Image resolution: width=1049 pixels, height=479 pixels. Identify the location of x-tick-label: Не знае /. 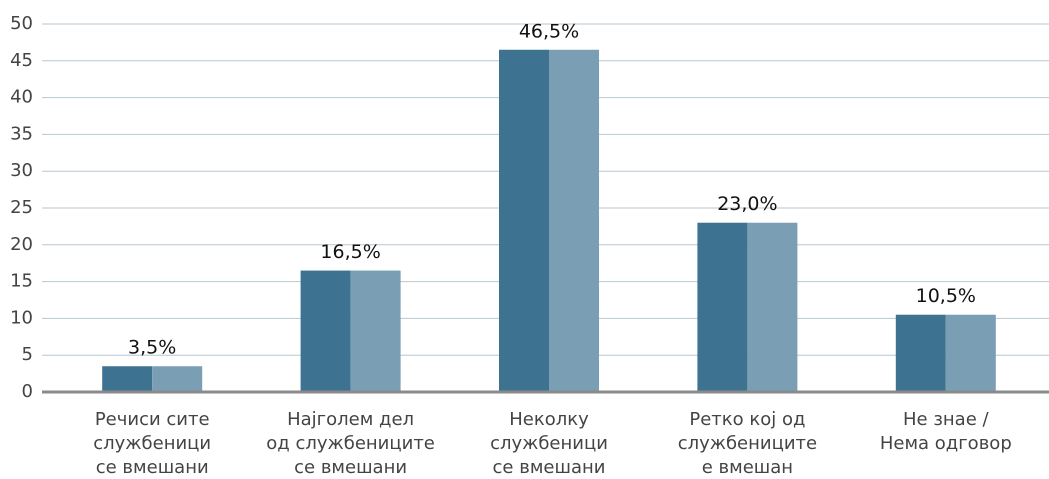
(946, 419).